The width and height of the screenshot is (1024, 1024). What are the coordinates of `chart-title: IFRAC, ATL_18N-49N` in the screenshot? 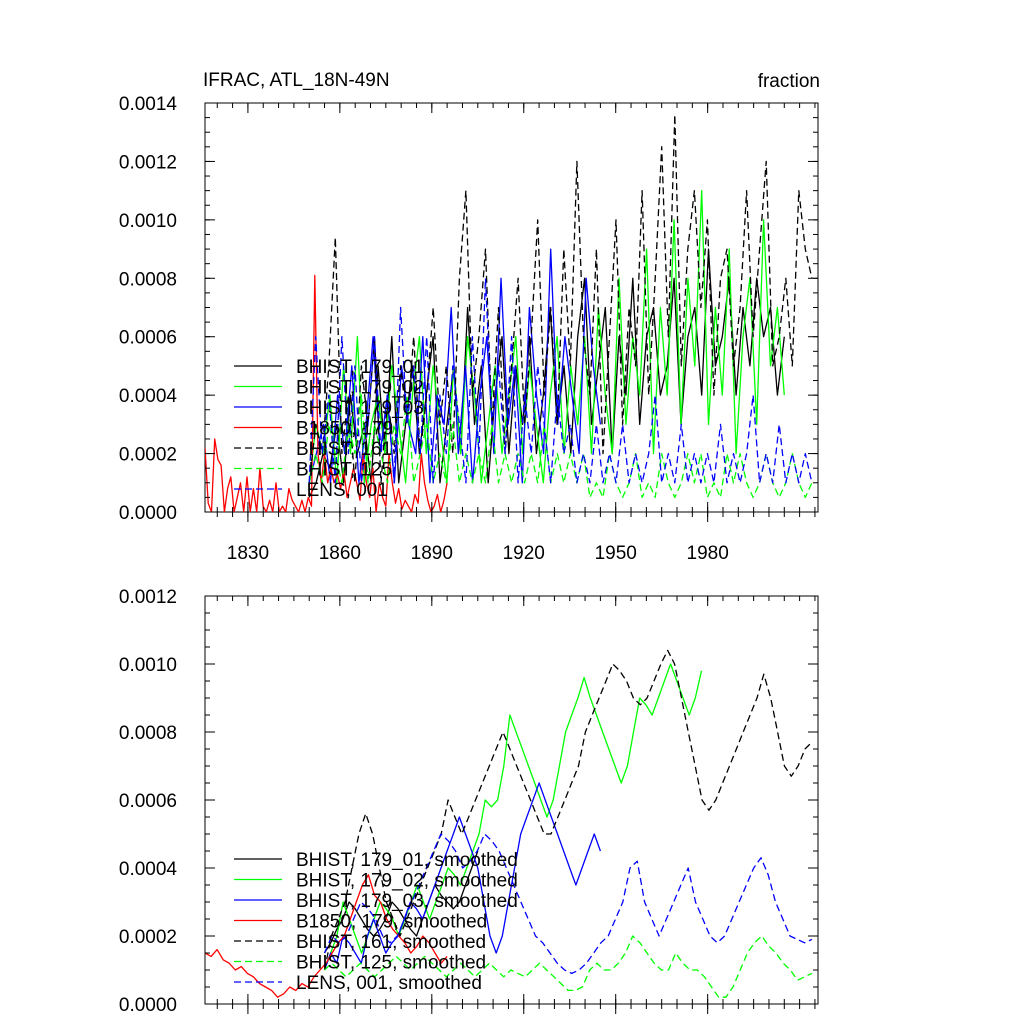 It's located at (296, 80).